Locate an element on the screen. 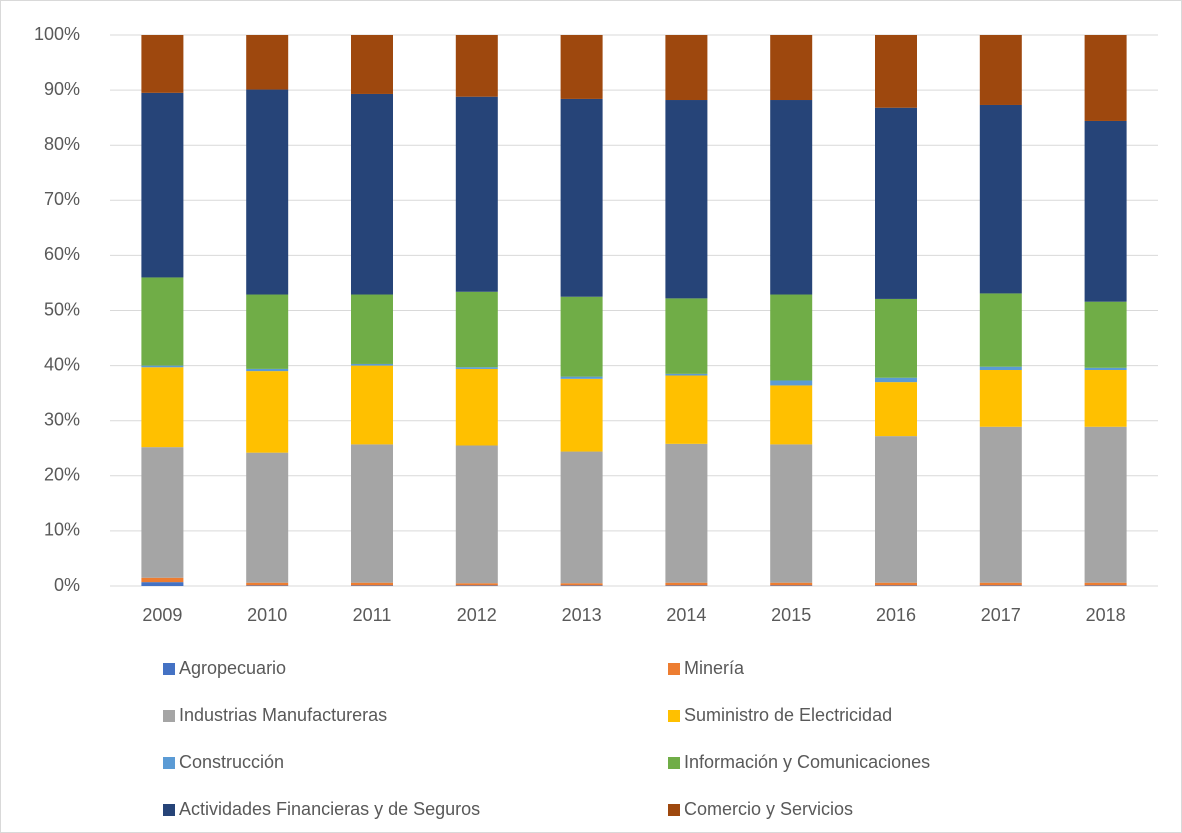  legend-label: Industrias Manufactureras is located at coordinates (283, 715).